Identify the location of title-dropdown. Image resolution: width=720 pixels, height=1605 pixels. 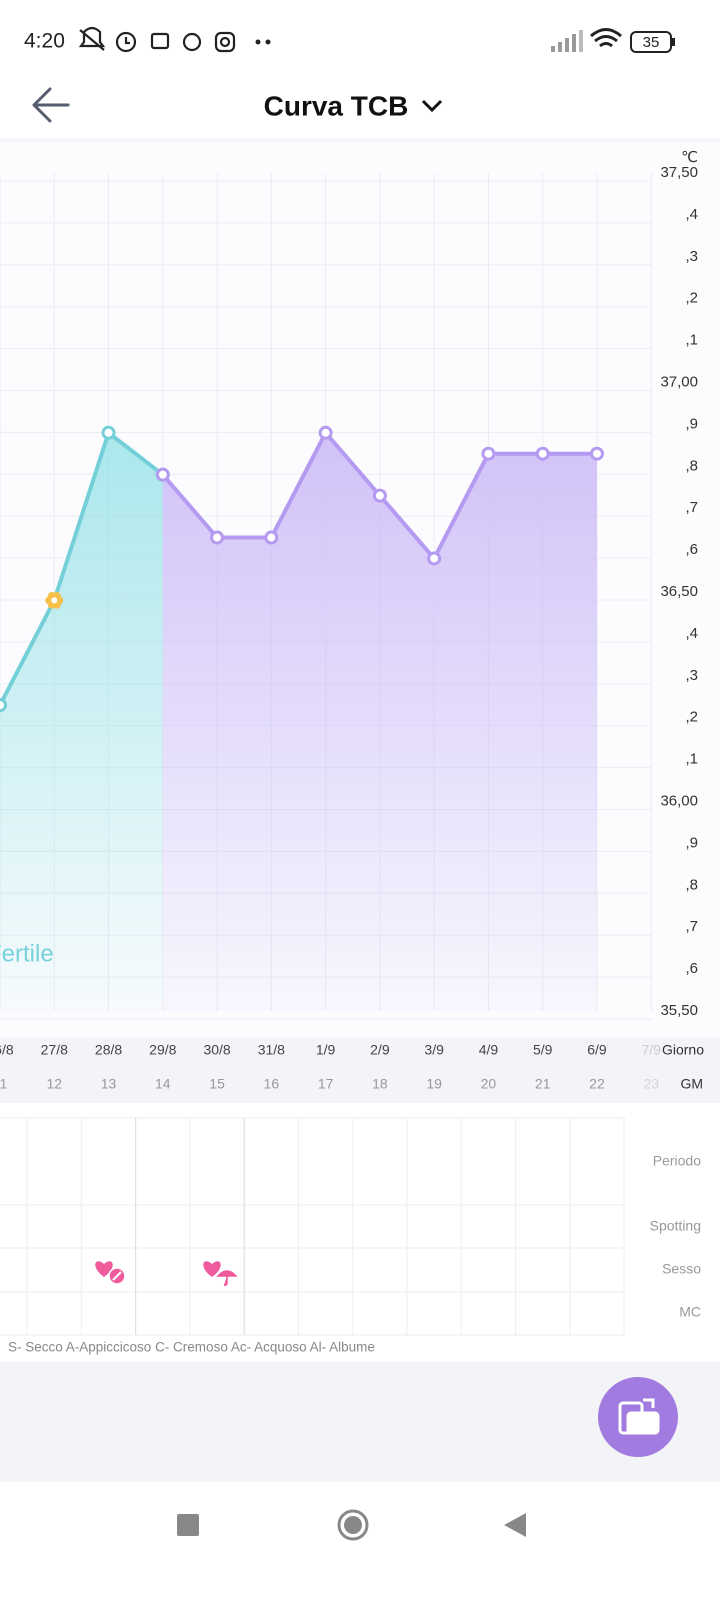
(432, 106).